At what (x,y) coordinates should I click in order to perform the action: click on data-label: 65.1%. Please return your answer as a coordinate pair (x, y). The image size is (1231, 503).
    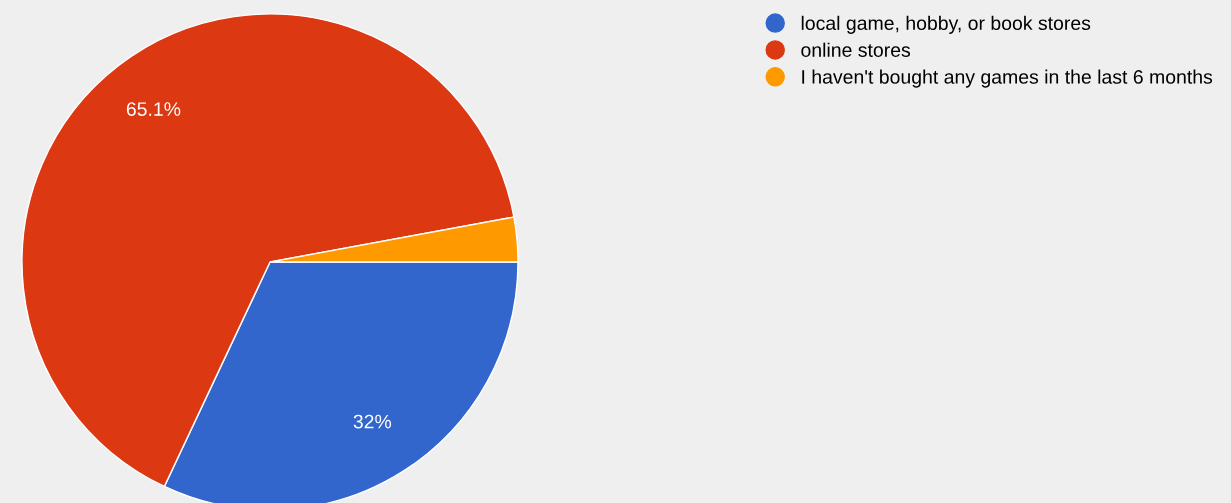
    Looking at the image, I should click on (153, 109).